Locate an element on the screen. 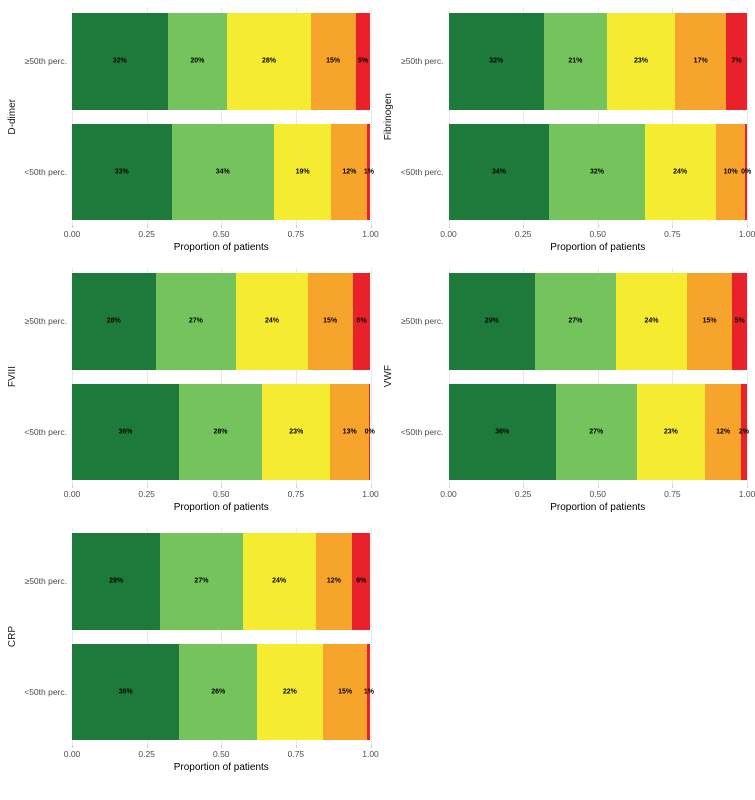 Image resolution: width=755 pixels, height=800 pixels. bar-segment-label: 15% is located at coordinates (709, 321).